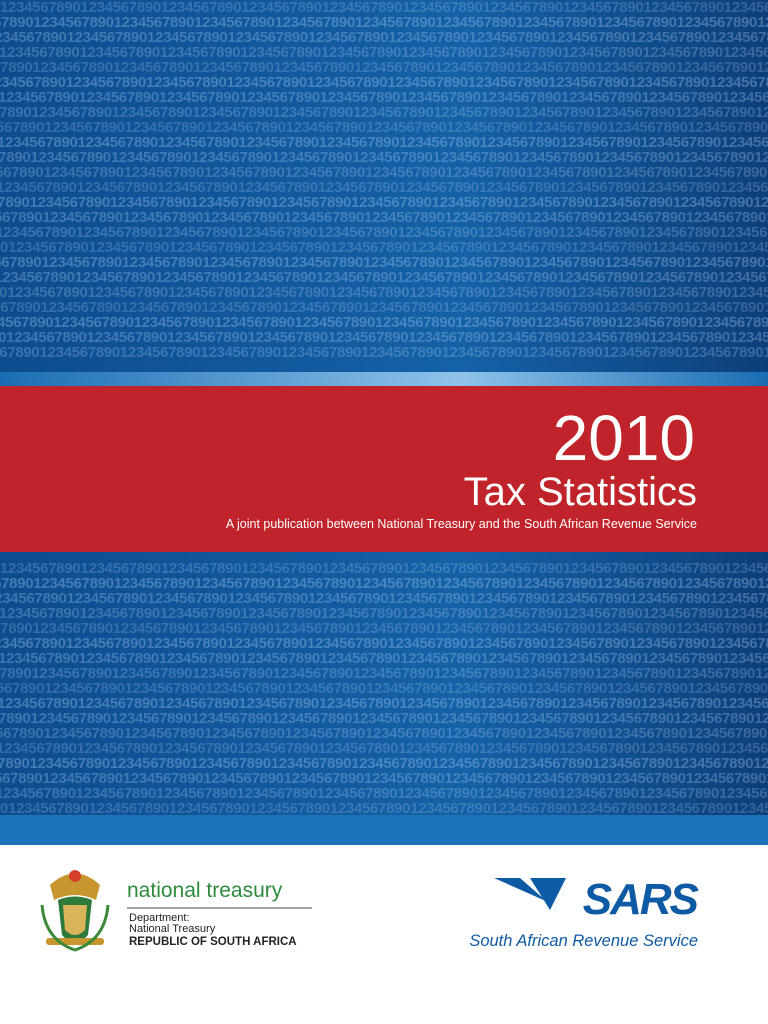 This screenshot has width=768, height=1024. What do you see at coordinates (641, 899) in the screenshot?
I see `sars-logo: SARS` at bounding box center [641, 899].